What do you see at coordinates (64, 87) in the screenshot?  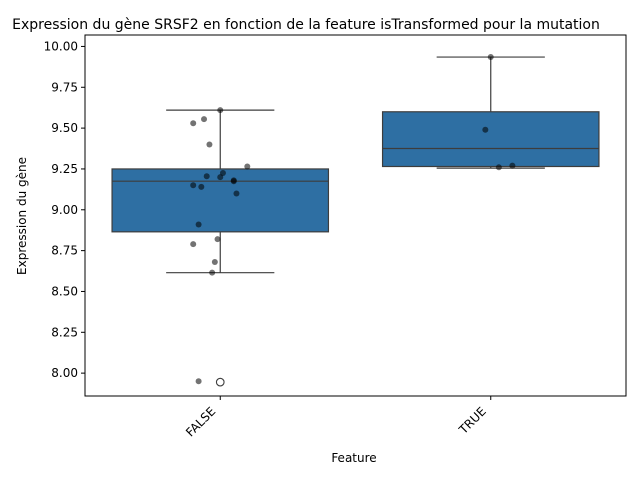 I see `y-tick-label: 9.75` at bounding box center [64, 87].